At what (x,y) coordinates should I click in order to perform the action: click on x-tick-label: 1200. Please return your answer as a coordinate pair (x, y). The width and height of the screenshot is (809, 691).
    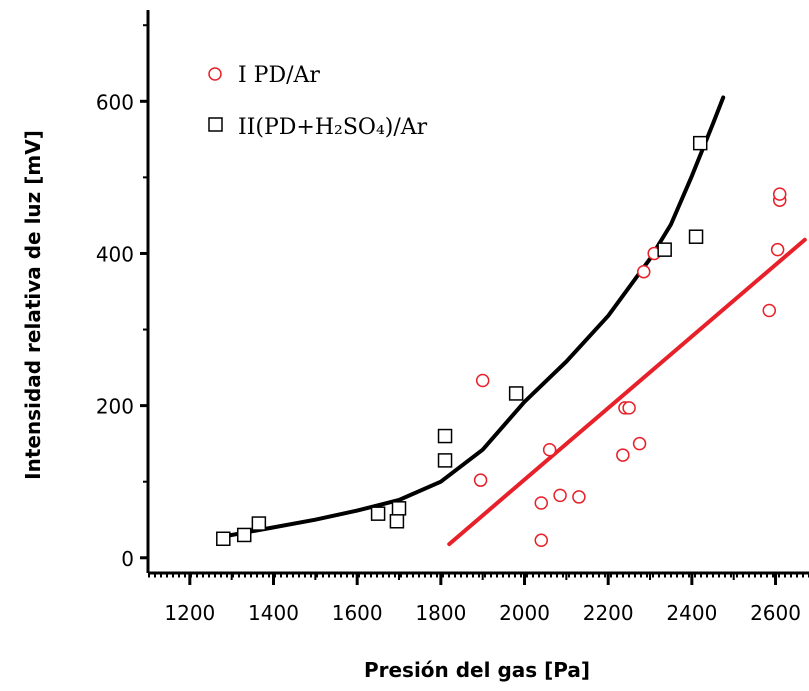
    Looking at the image, I should click on (189, 613).